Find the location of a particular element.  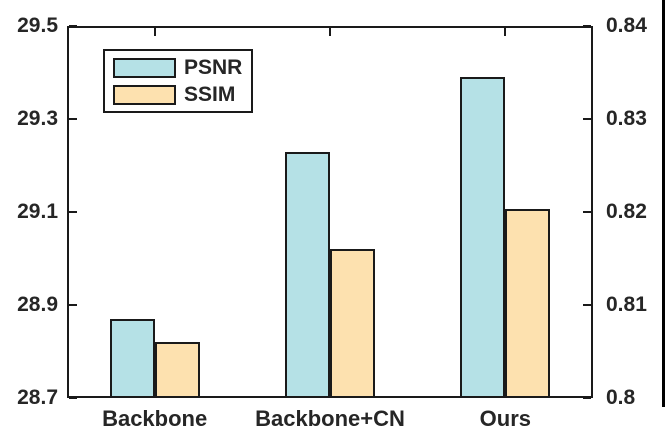

x-axis-category-label: Ours is located at coordinates (505, 418).